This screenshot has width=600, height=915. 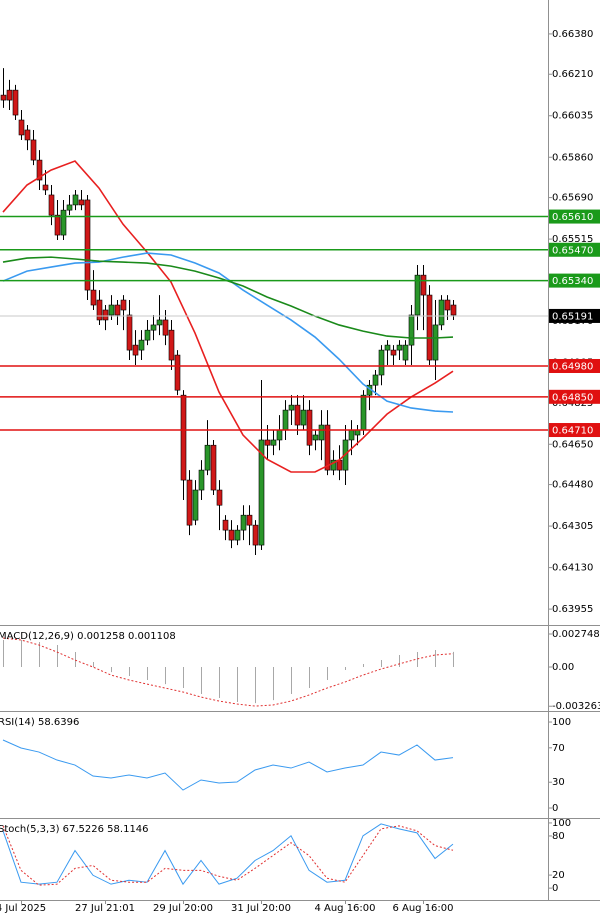 I want to click on y-tick-label: 0.65515, so click(x=572, y=239).